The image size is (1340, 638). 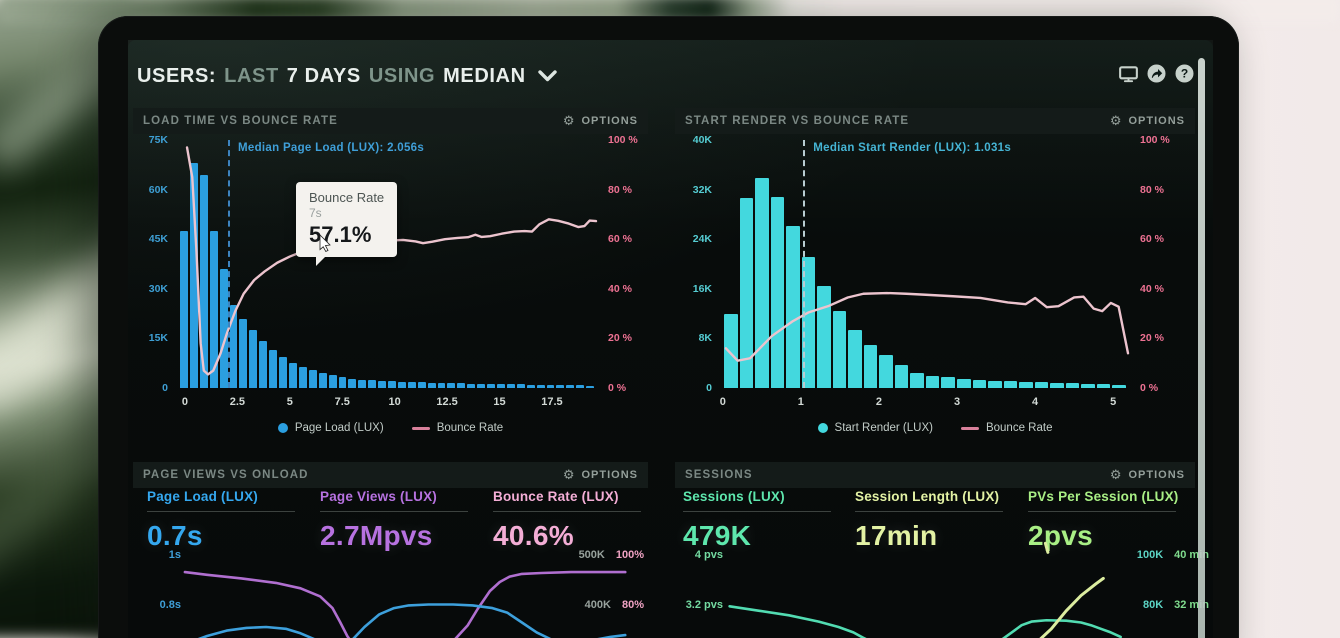 I want to click on stat-value: 0.7s, so click(x=175, y=535).